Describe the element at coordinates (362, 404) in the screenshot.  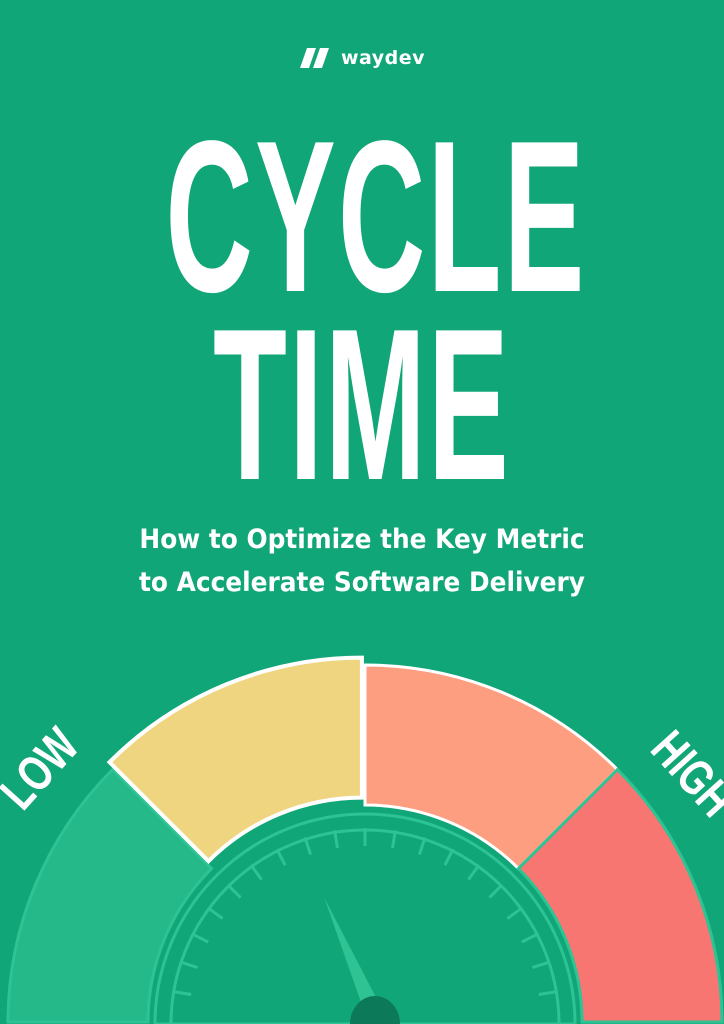
I see `title-line-2: TIME` at that location.